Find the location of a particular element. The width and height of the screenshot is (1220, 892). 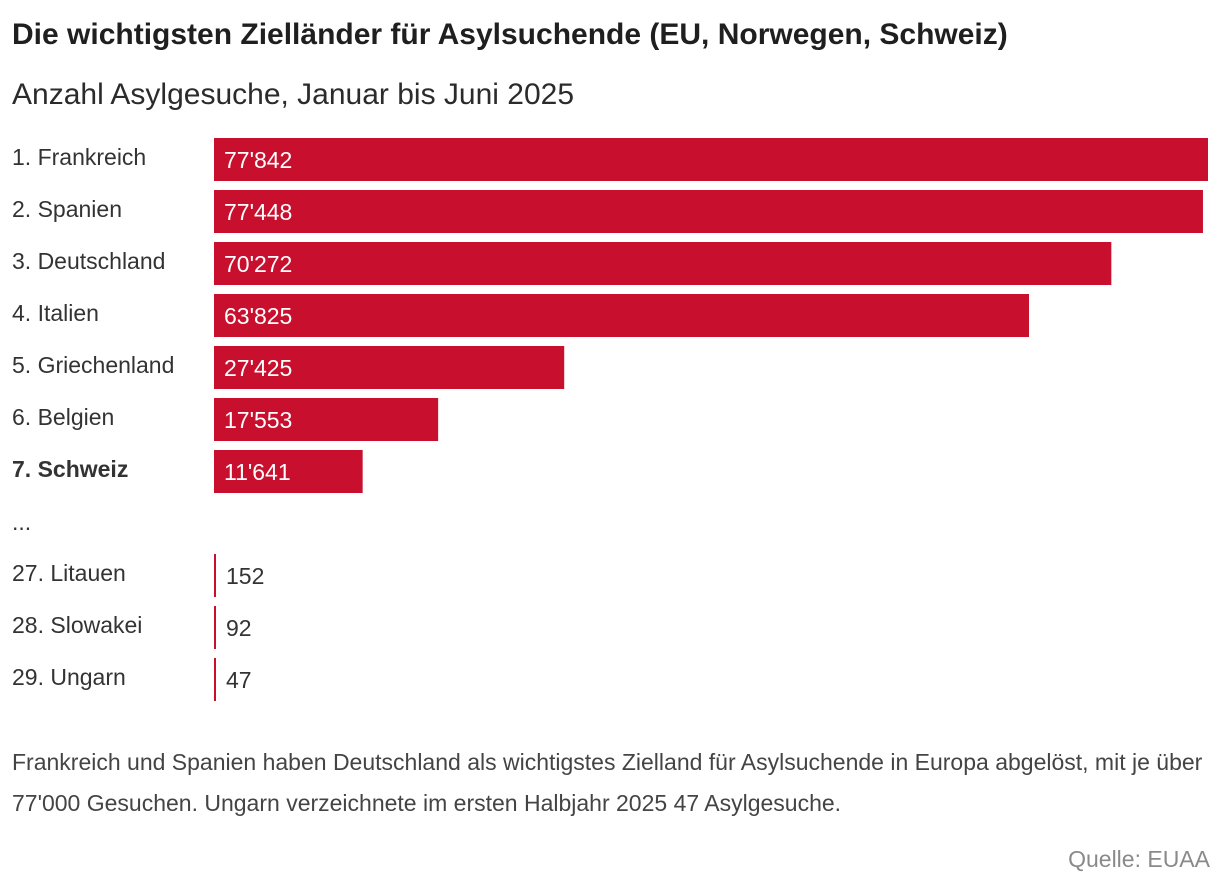

category-label: 7. Schweiz is located at coordinates (70, 469).